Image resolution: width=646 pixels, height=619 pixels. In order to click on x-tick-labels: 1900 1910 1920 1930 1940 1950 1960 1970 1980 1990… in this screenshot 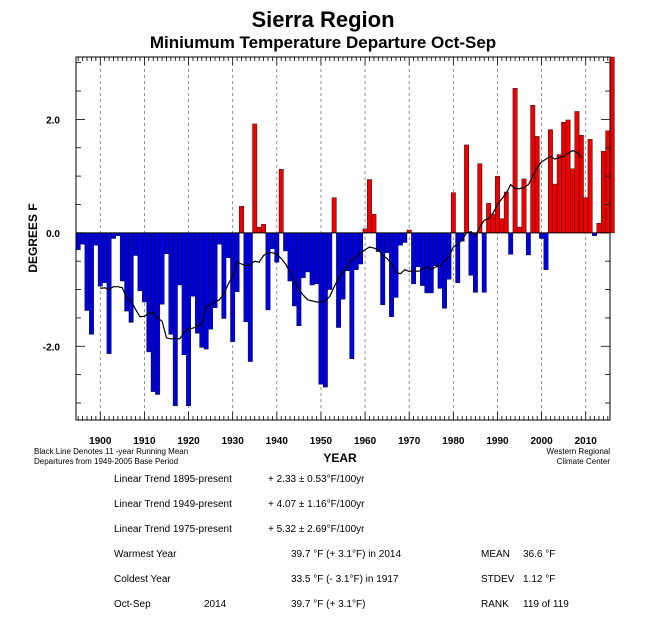, I will do `click(343, 441)`.